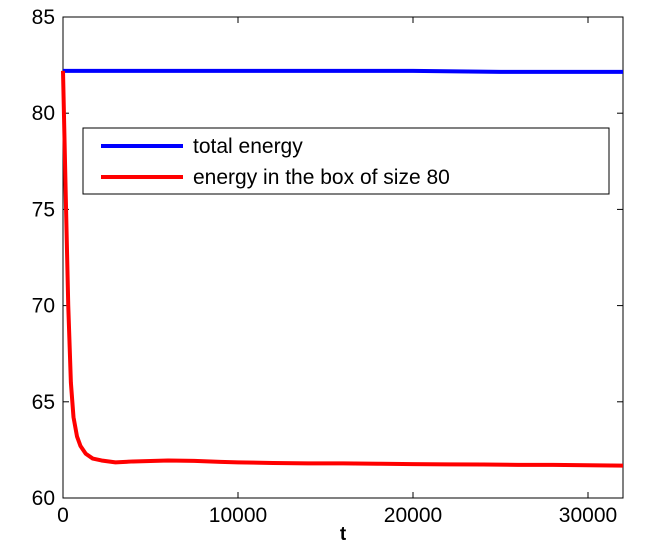 The width and height of the screenshot is (652, 543). I want to click on x-tick-label: 10000, so click(238, 515).